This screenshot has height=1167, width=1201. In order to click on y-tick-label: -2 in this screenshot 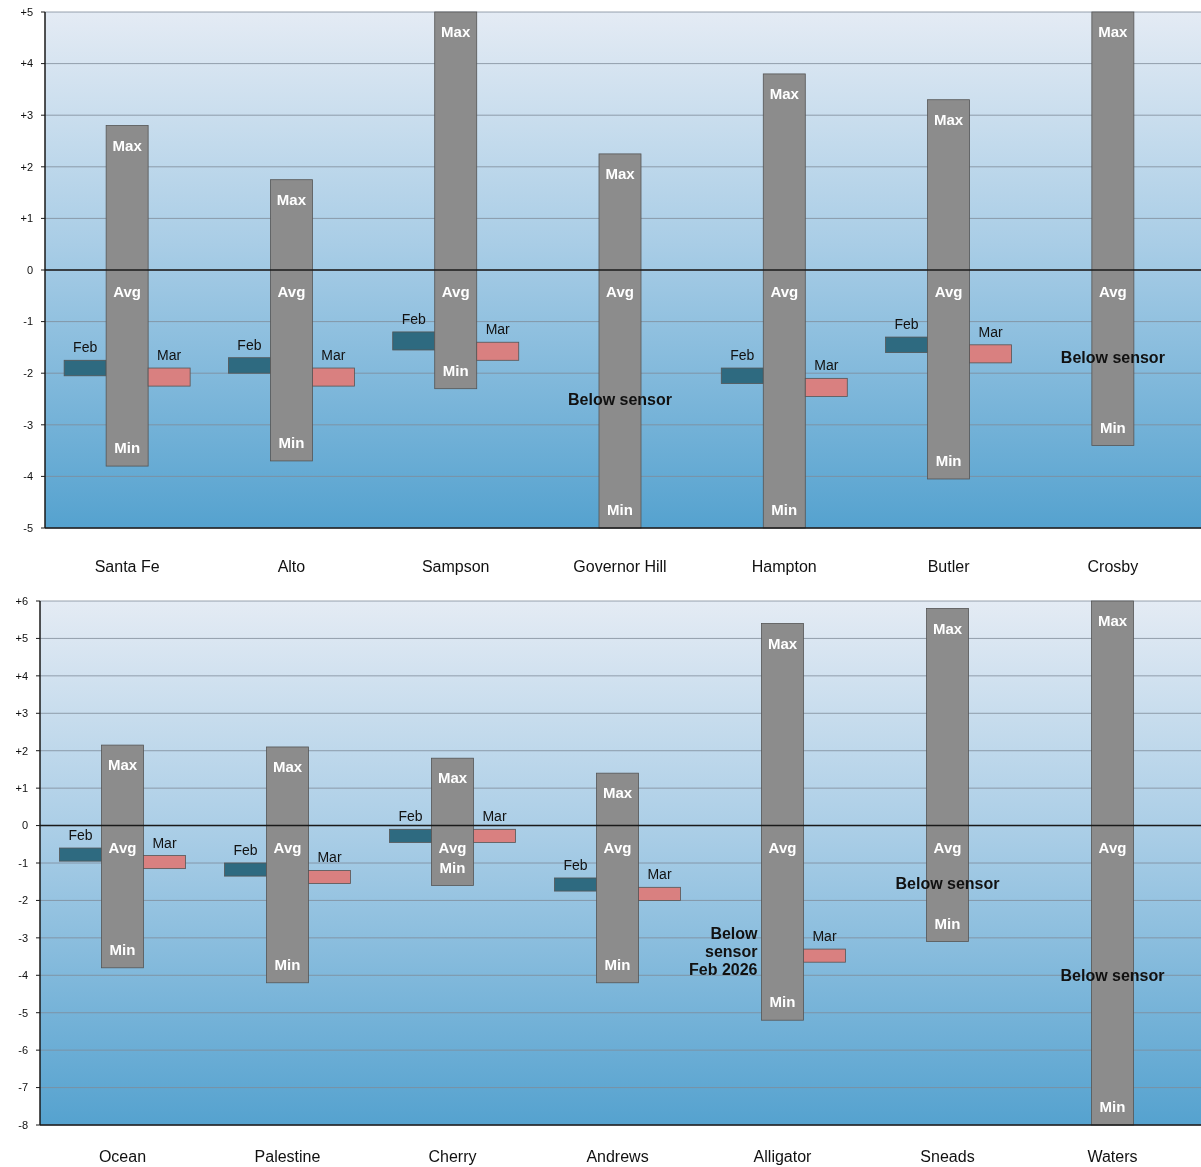, I will do `click(23, 900)`.